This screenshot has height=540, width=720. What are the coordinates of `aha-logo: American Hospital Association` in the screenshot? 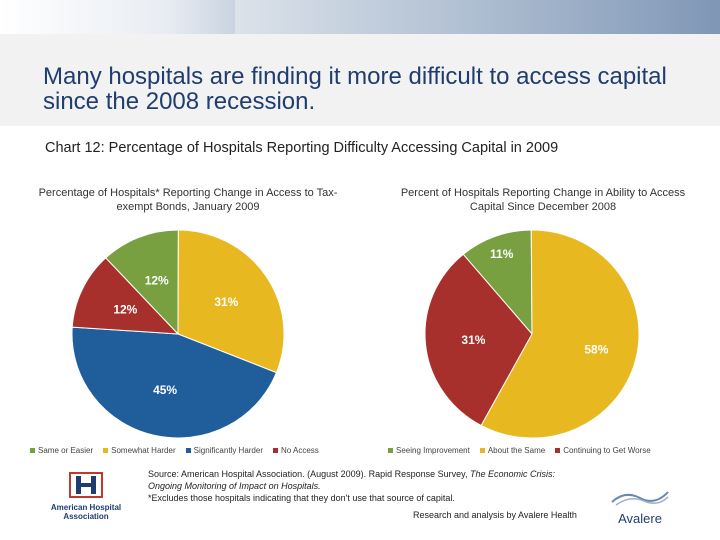 It's located at (86, 496).